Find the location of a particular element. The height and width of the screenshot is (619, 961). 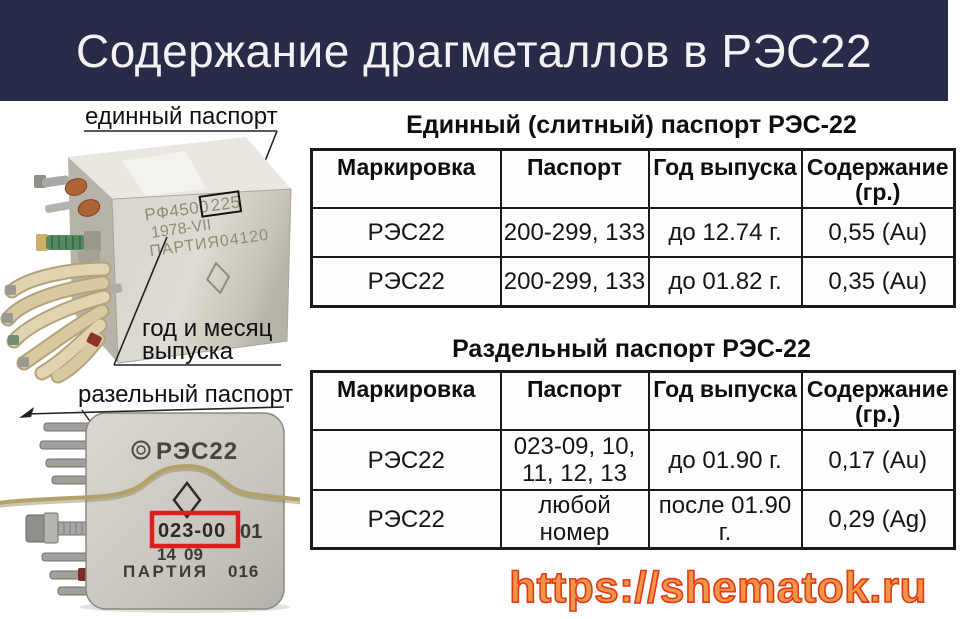

relay-bottom-pins is located at coordinates (59, 509).